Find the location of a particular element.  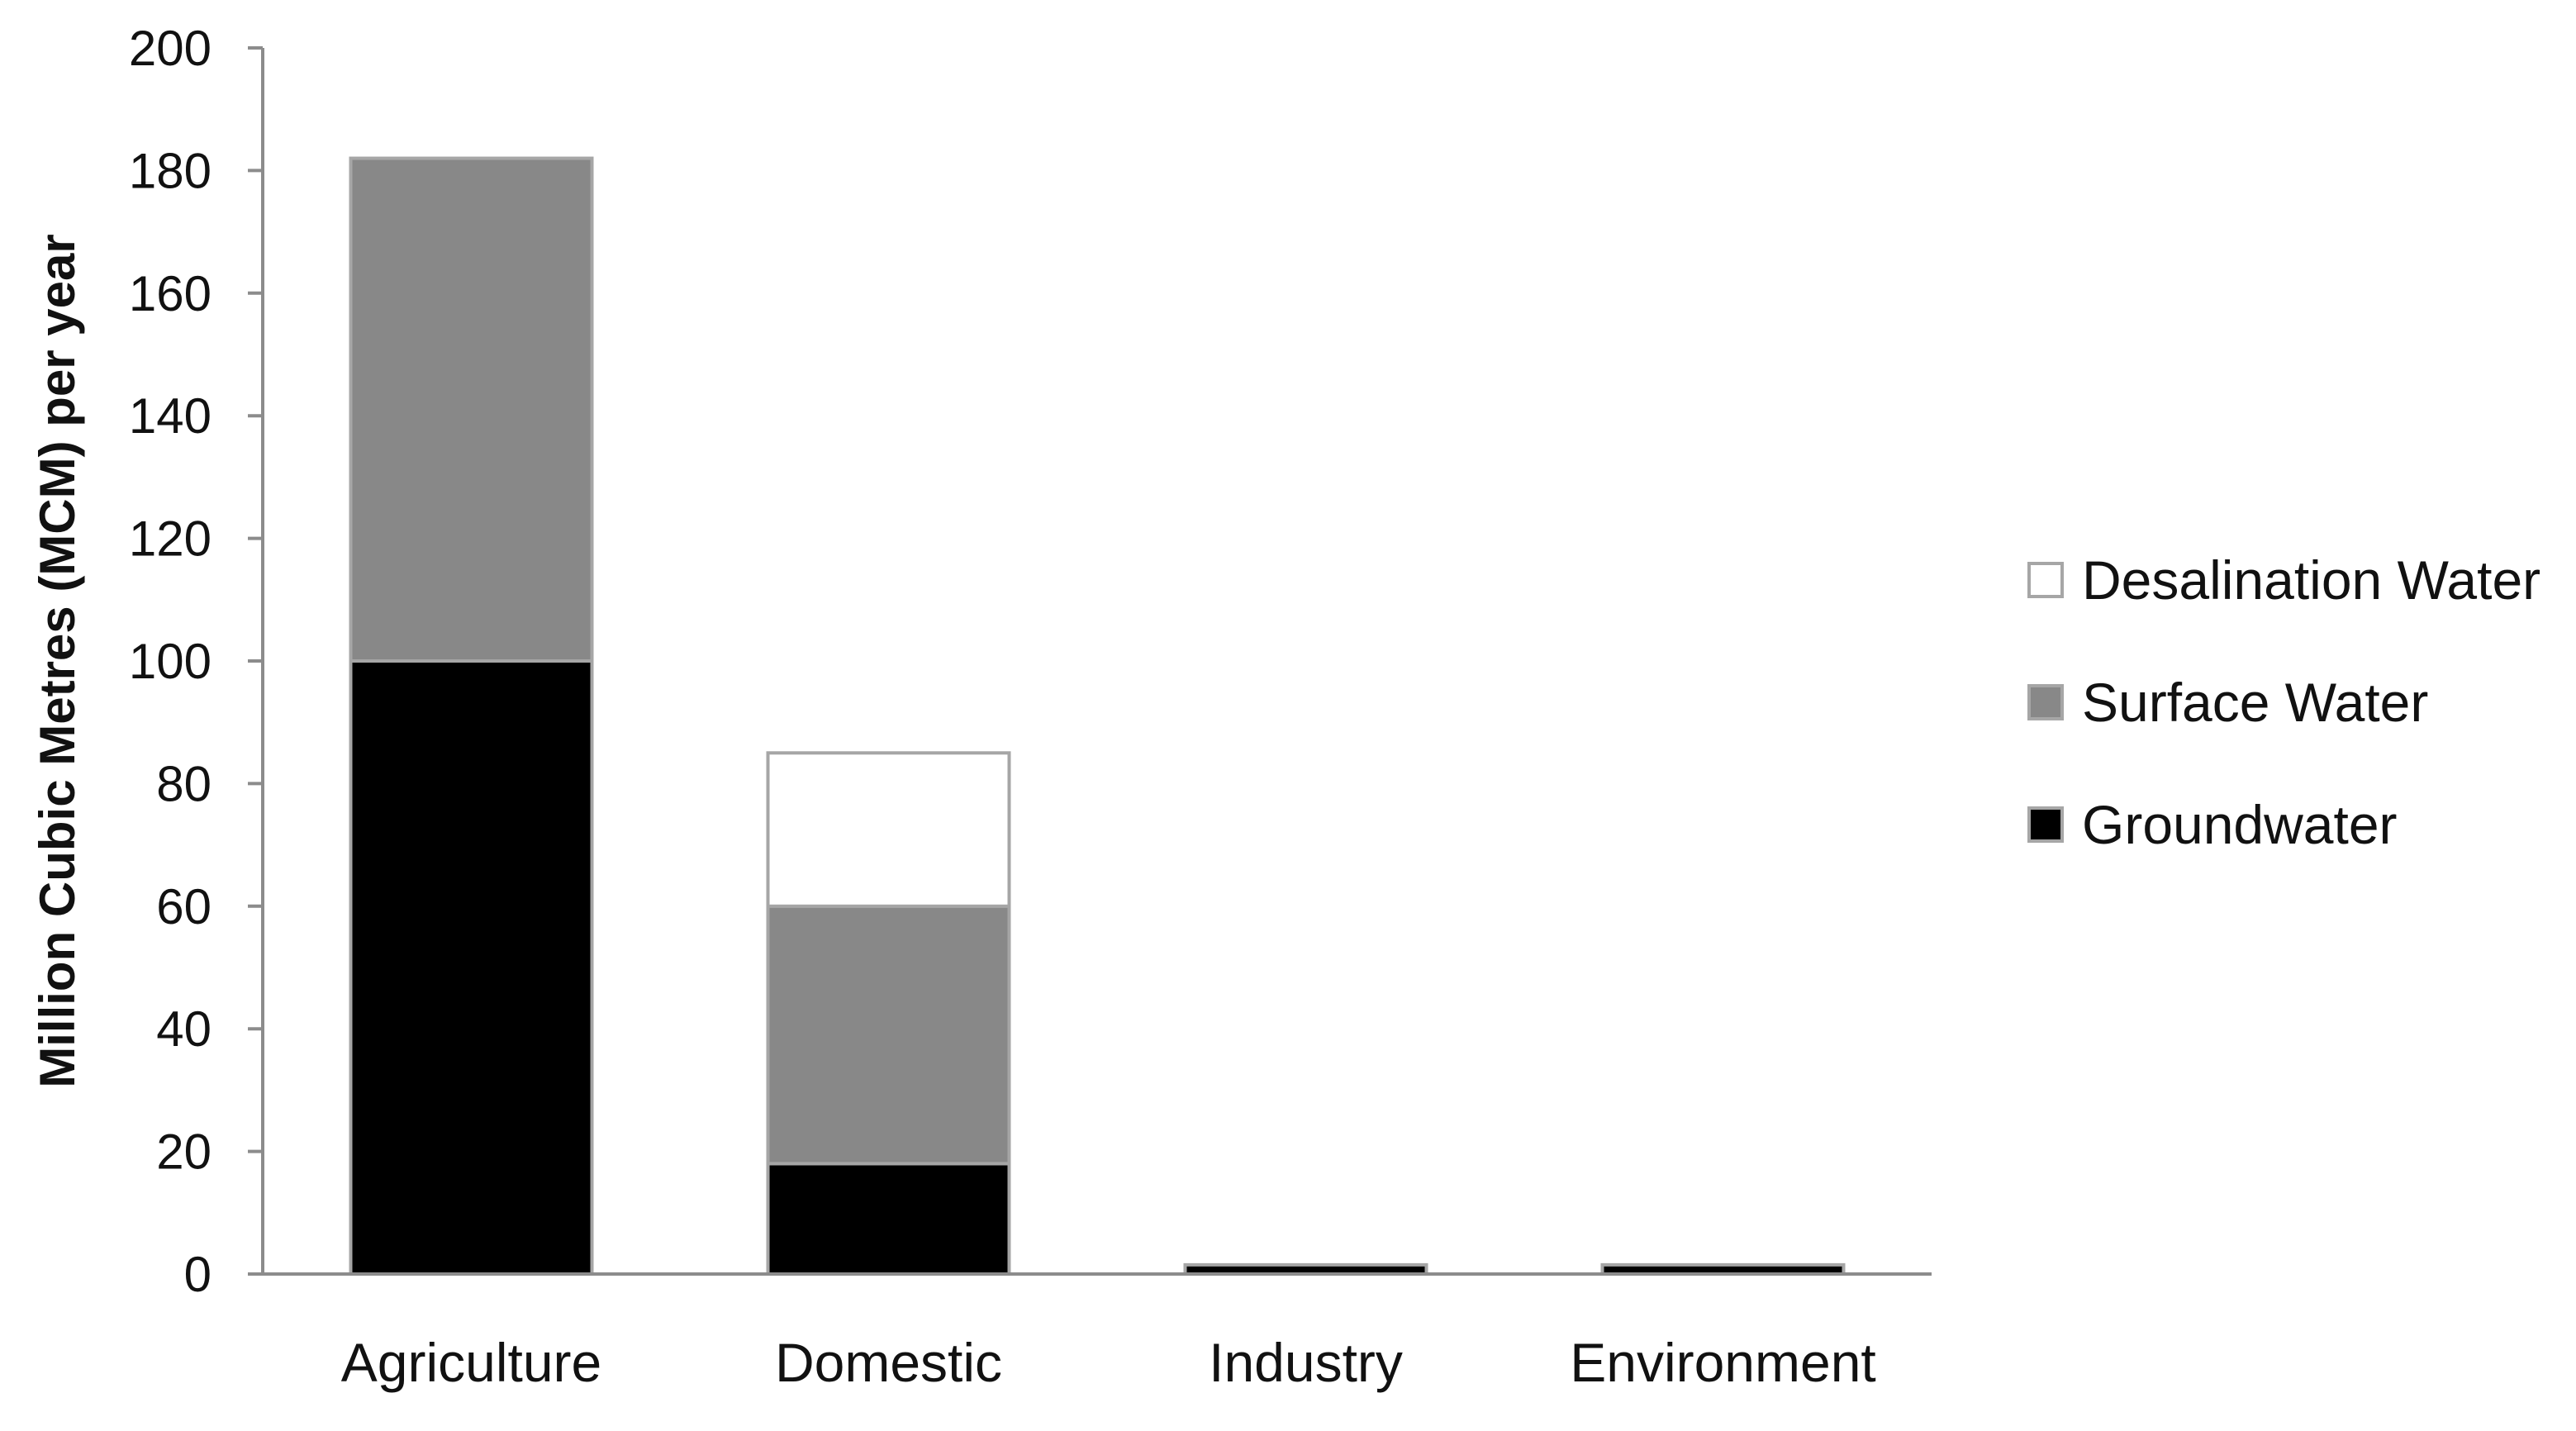

y-tick-label: 40 is located at coordinates (183, 1029).